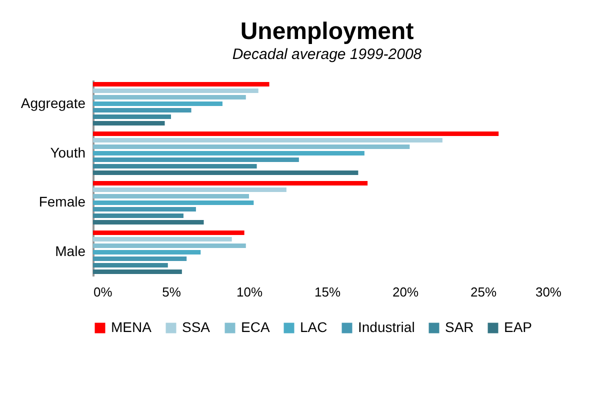 The image size is (608, 412). I want to click on y-tick-label: Female, so click(62, 202).